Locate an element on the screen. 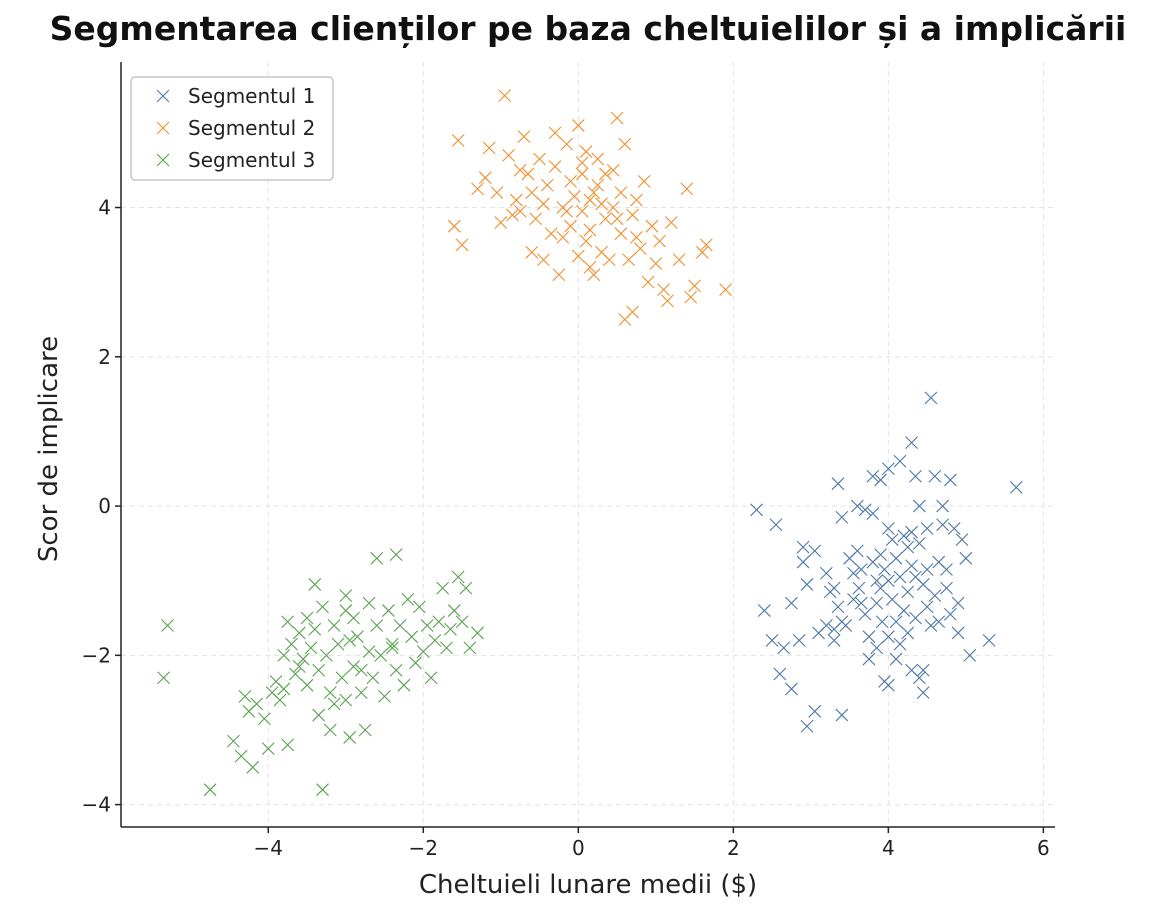 This screenshot has height=912, width=1176. legend: Segmentul 1 Segmentul 2 Segmentul 3 is located at coordinates (232, 128).